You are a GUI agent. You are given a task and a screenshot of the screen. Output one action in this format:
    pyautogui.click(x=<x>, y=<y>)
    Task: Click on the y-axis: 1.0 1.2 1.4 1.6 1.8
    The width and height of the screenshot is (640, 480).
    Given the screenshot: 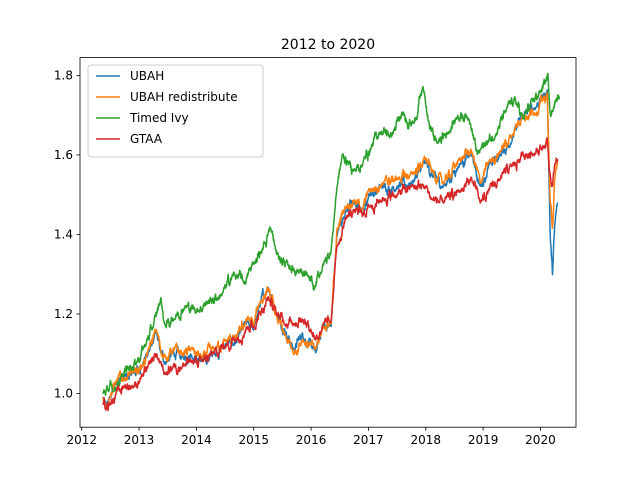 What is the action you would take?
    pyautogui.click(x=67, y=234)
    